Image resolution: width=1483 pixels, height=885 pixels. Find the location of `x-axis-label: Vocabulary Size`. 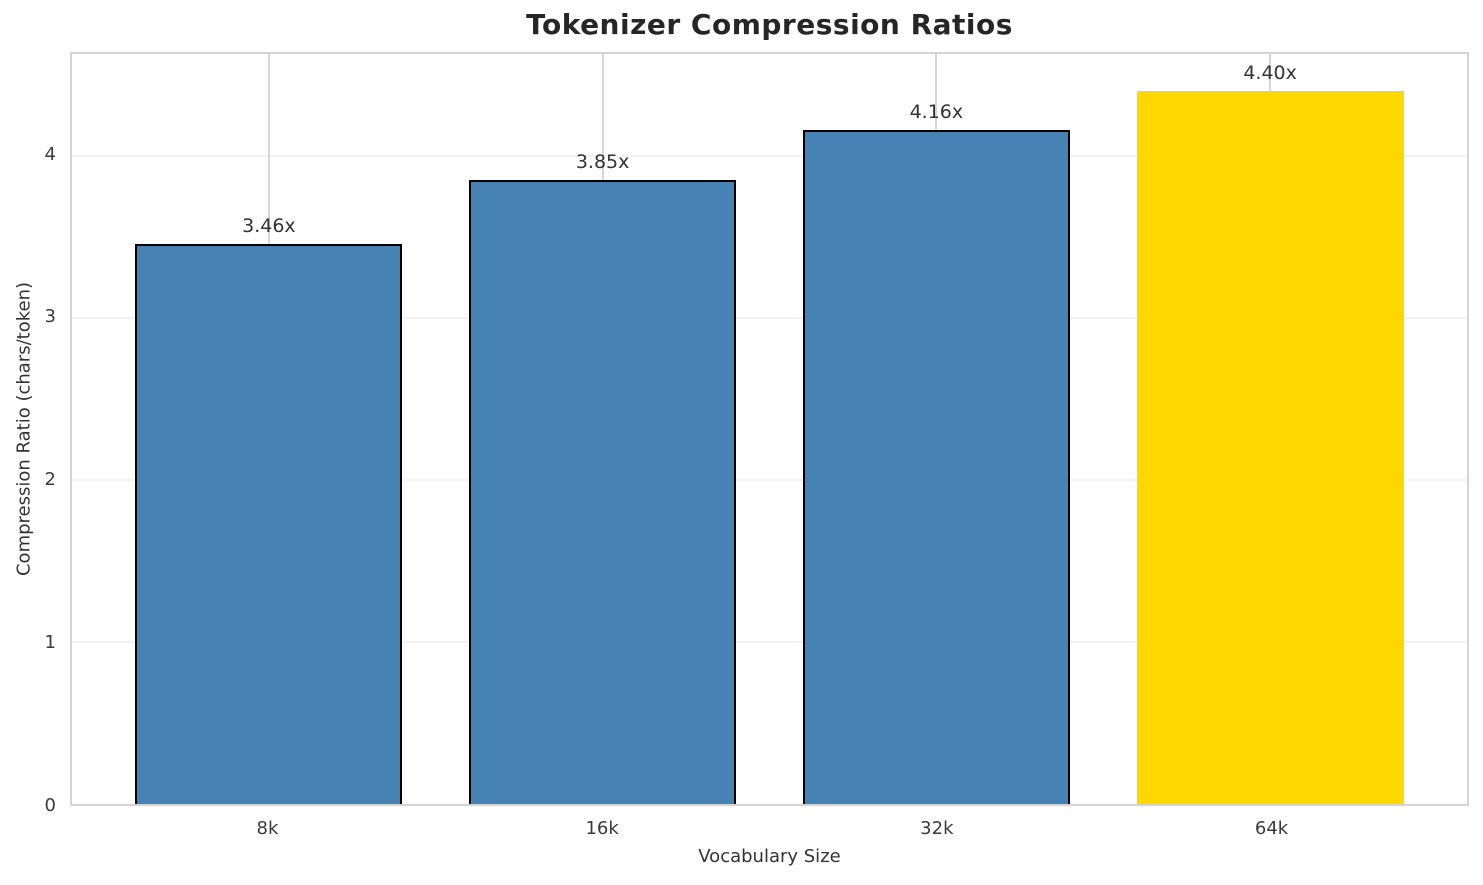

x-axis-label: Vocabulary Size is located at coordinates (769, 856).